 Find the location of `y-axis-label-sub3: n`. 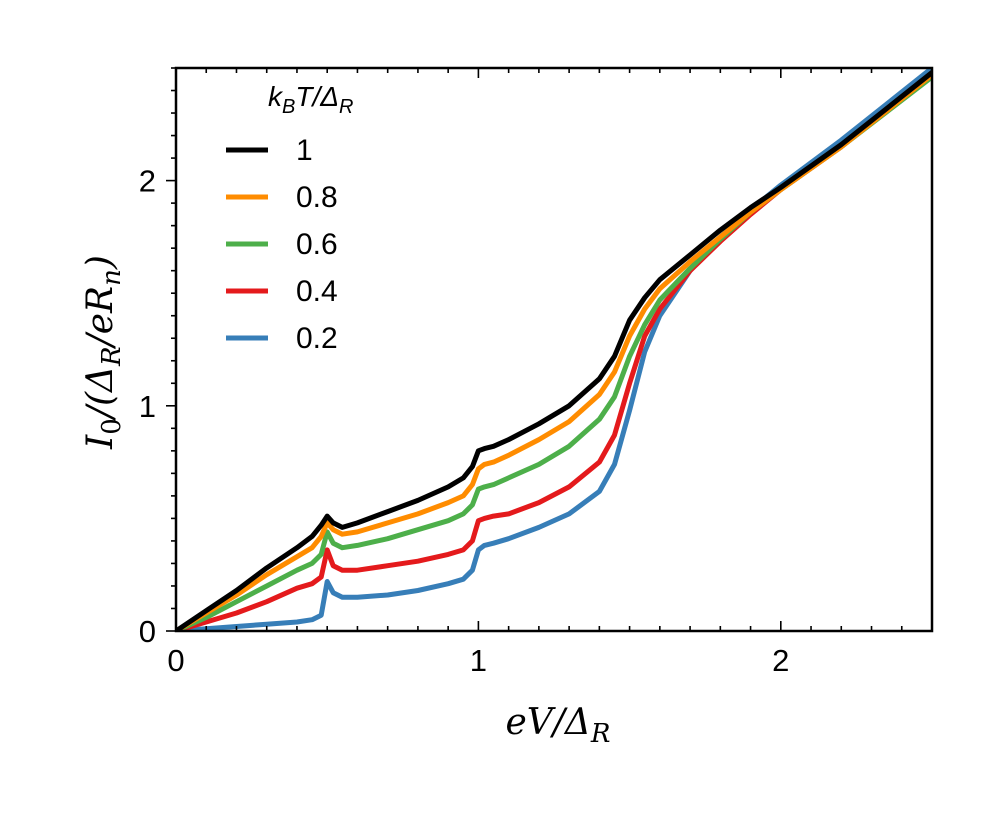

y-axis-label-sub3: n is located at coordinates (112, 277).